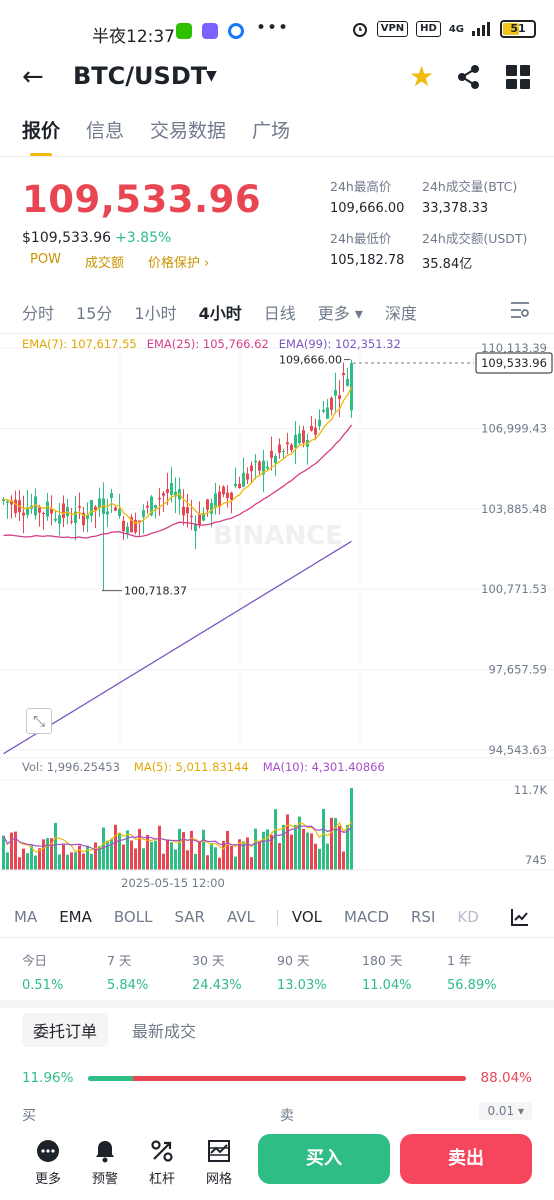 The image size is (554, 1200). Describe the element at coordinates (404, 971) in the screenshot. I see `perf-180d: 180 天 11.04%` at that location.